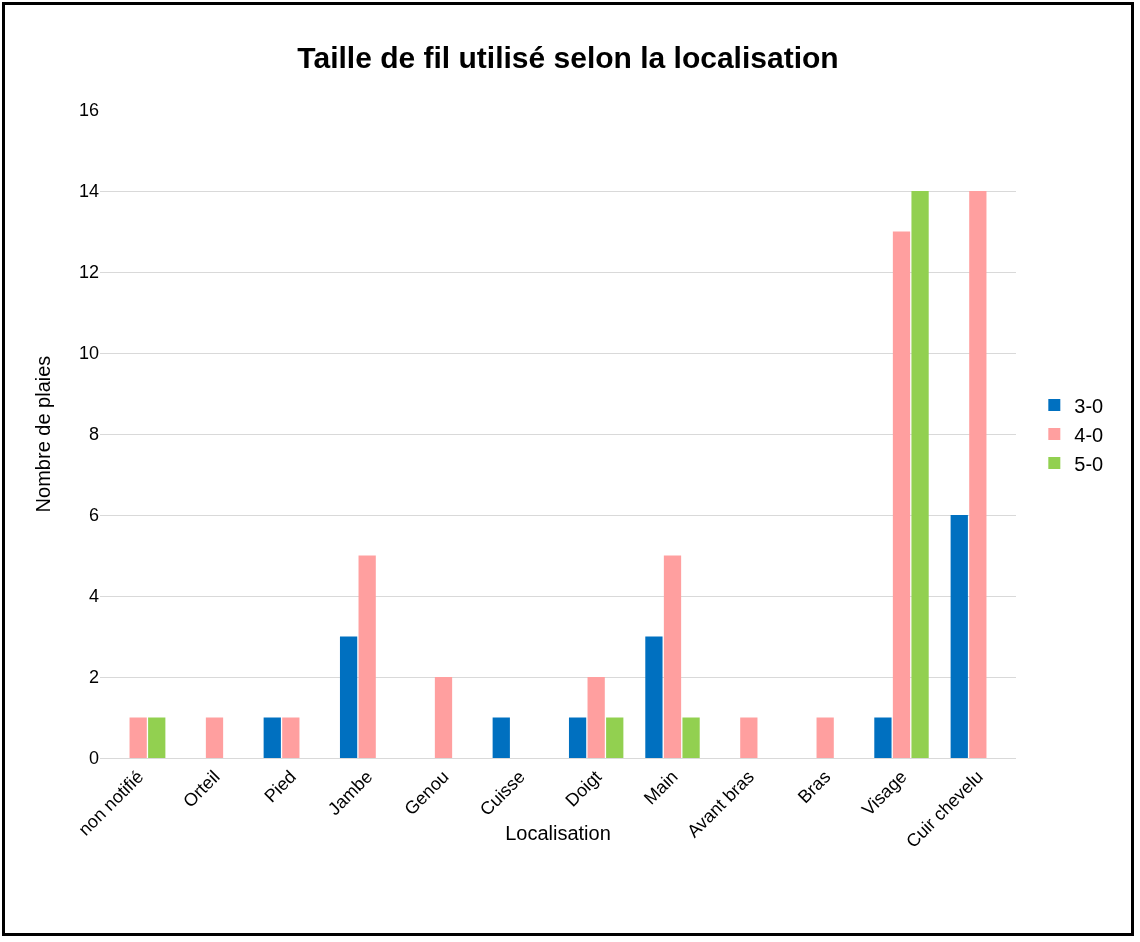  What do you see at coordinates (88, 353) in the screenshot?
I see `y-tick-label: 10` at bounding box center [88, 353].